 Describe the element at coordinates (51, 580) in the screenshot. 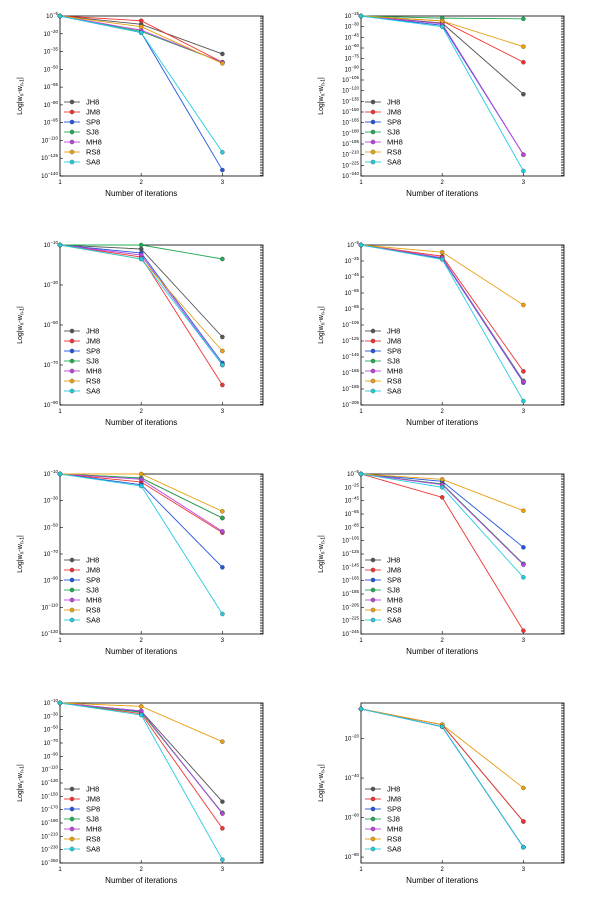

I see `y-tick-label: 10−90` at that location.